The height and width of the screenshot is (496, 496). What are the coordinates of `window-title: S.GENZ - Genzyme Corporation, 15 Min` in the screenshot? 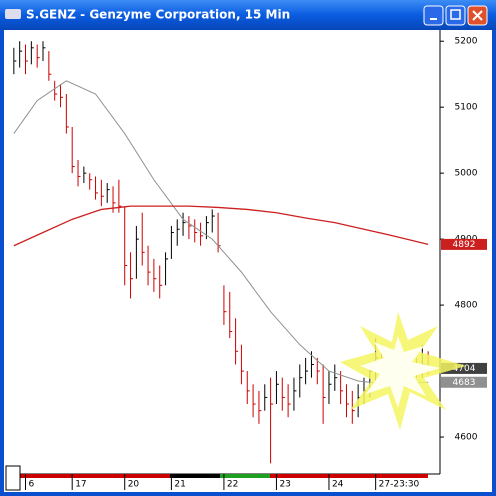 It's located at (158, 15).